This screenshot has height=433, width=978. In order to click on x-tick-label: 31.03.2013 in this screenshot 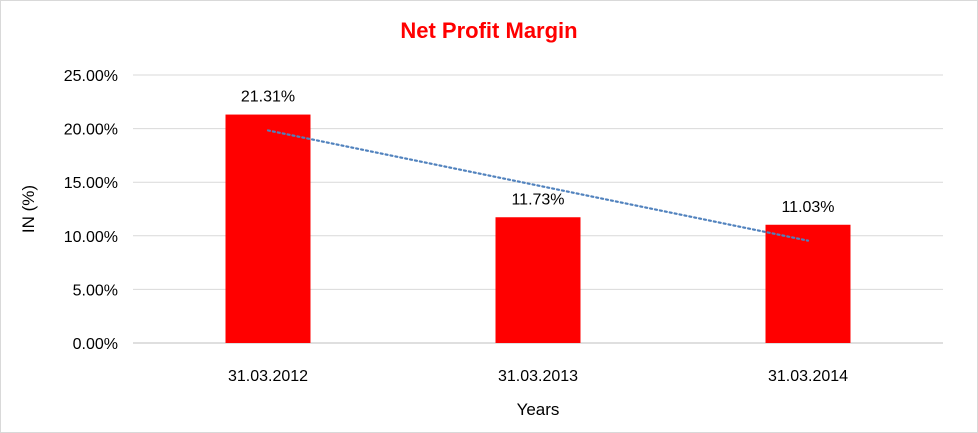, I will do `click(538, 376)`.